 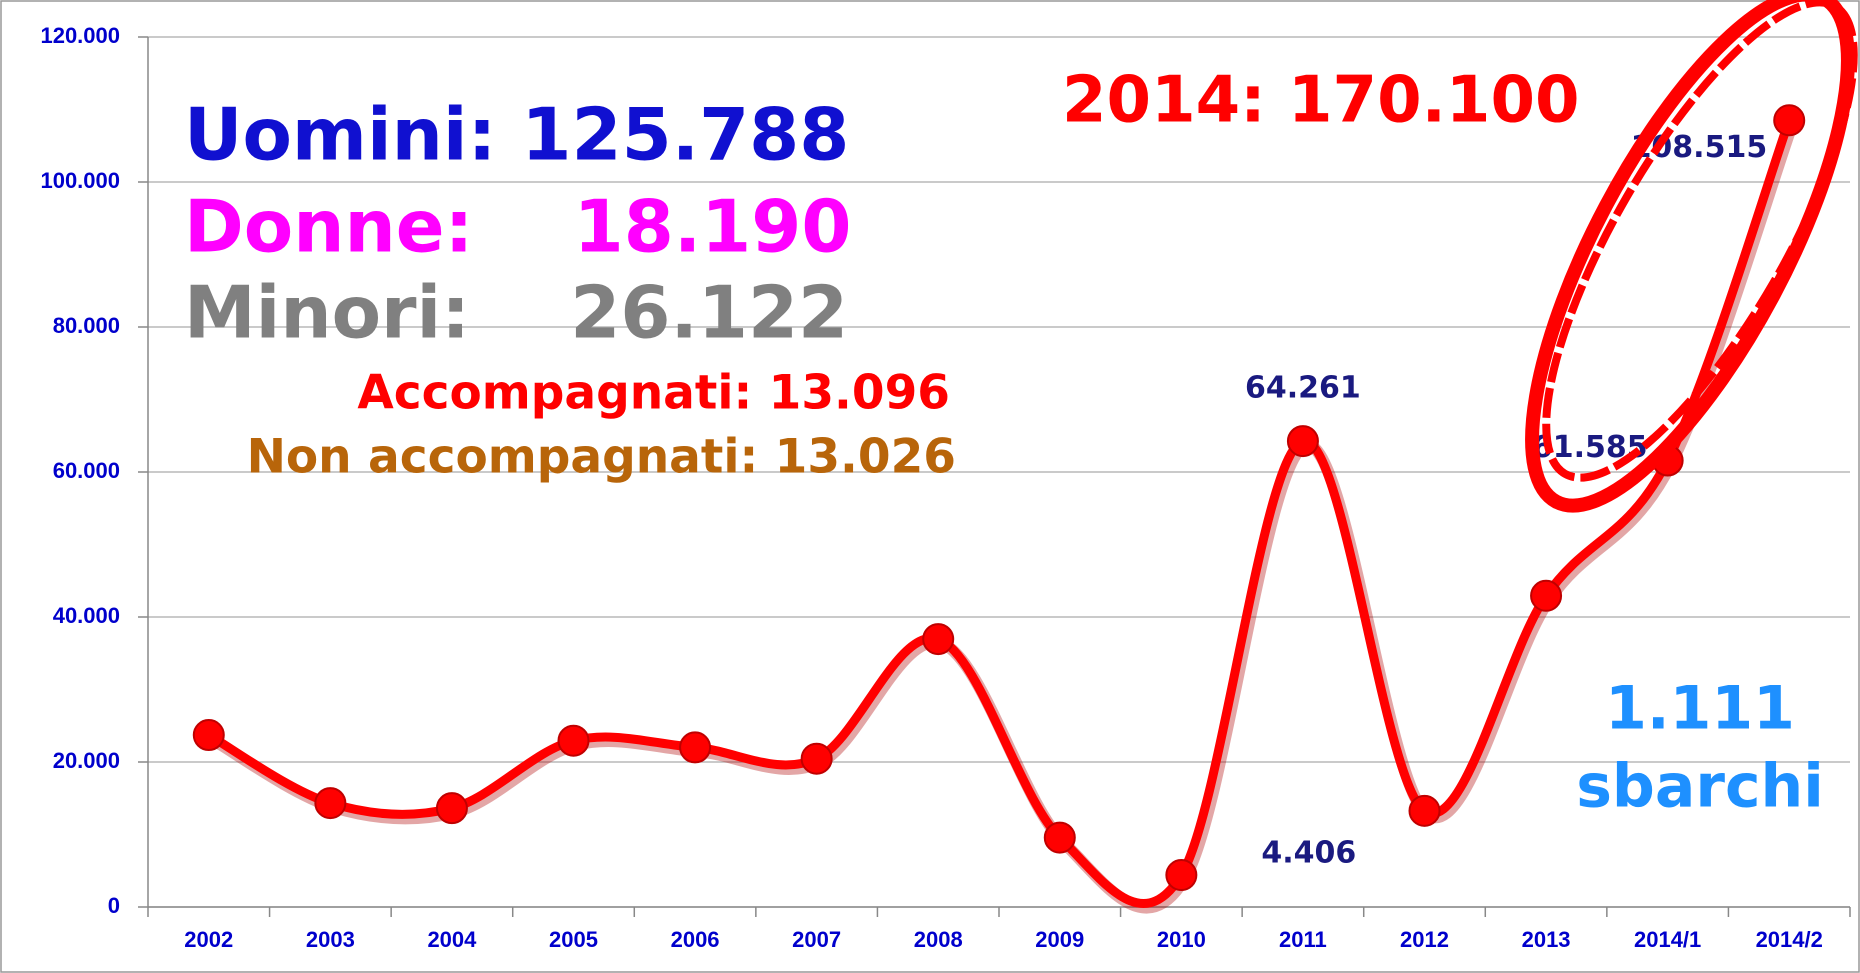 What do you see at coordinates (86, 760) in the screenshot?
I see `y-tick-label: 20.000` at bounding box center [86, 760].